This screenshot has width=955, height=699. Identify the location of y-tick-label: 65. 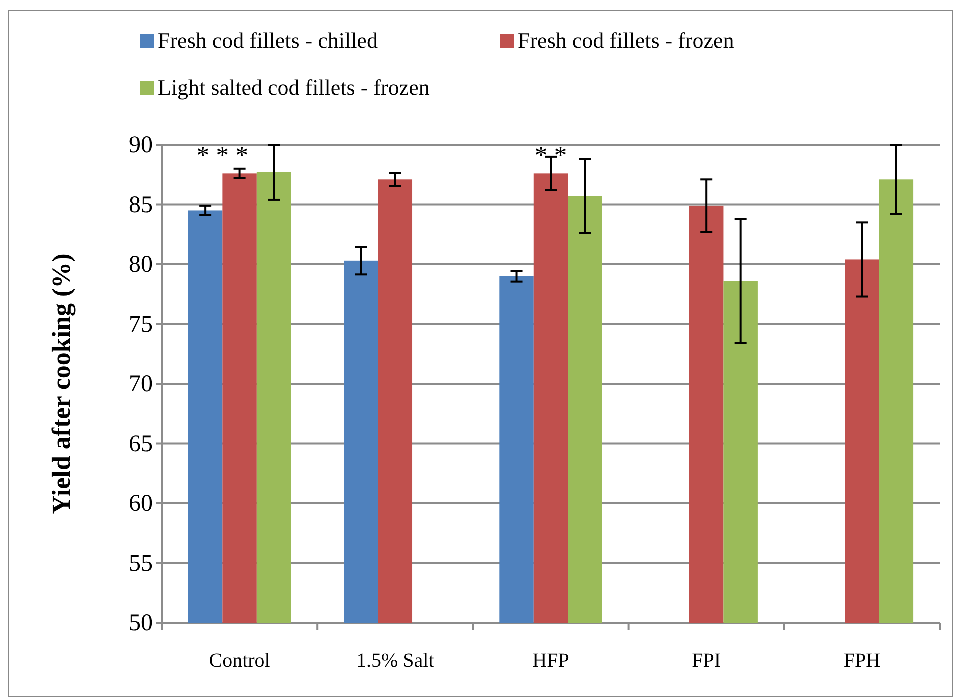
(141, 444).